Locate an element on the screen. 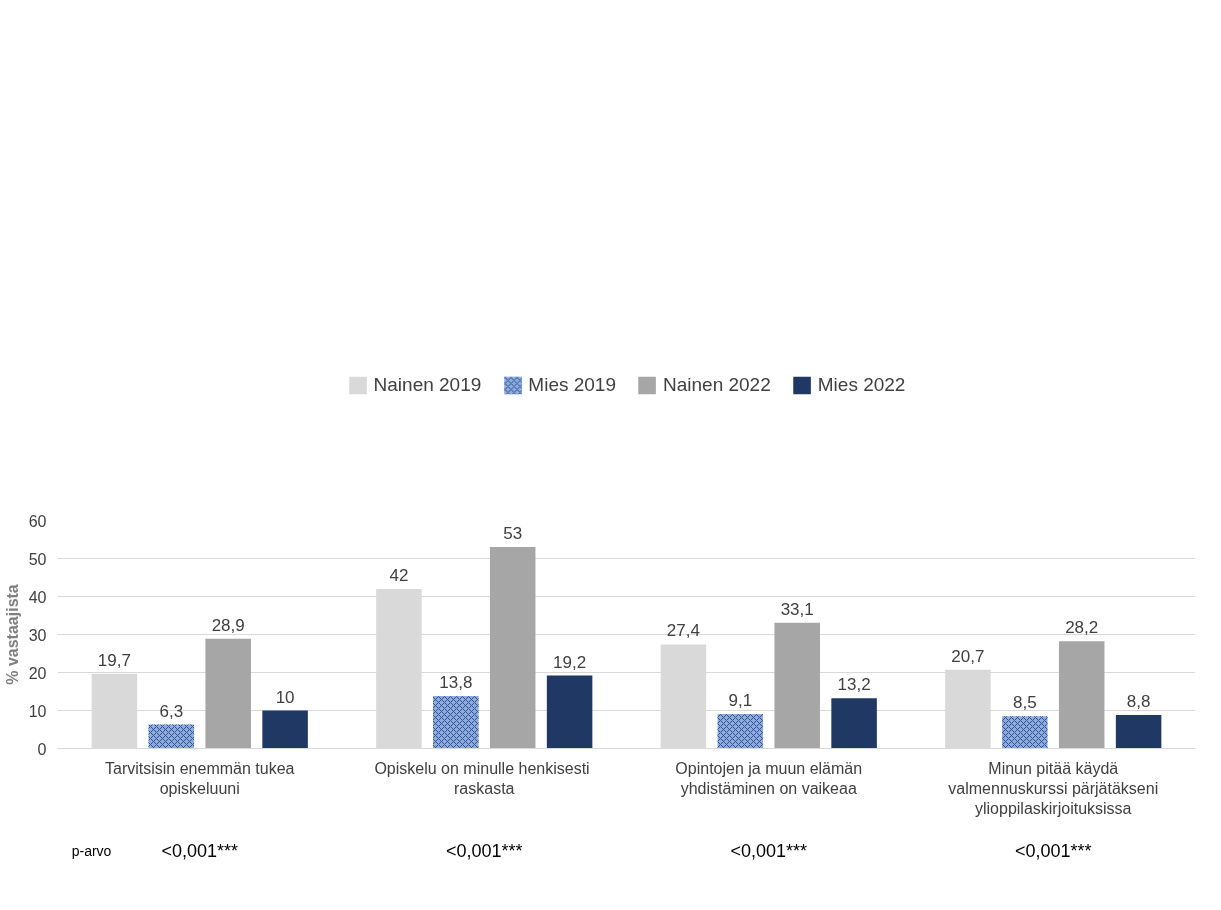 This screenshot has width=1221, height=910. y-tick-label: 50 is located at coordinates (37, 559).